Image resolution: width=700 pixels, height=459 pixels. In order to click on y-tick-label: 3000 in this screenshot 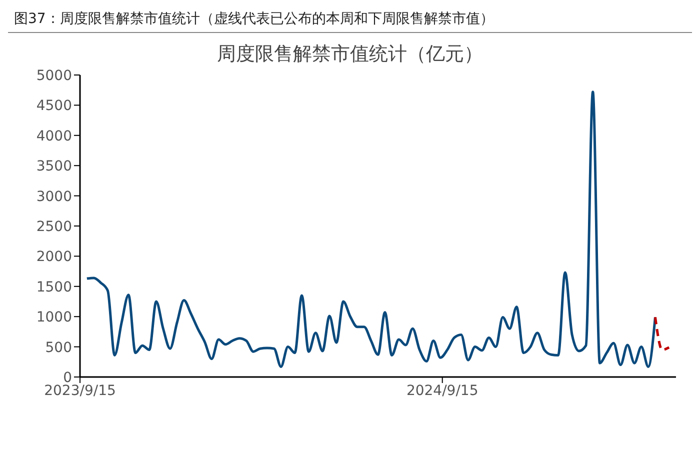, I will do `click(54, 196)`.